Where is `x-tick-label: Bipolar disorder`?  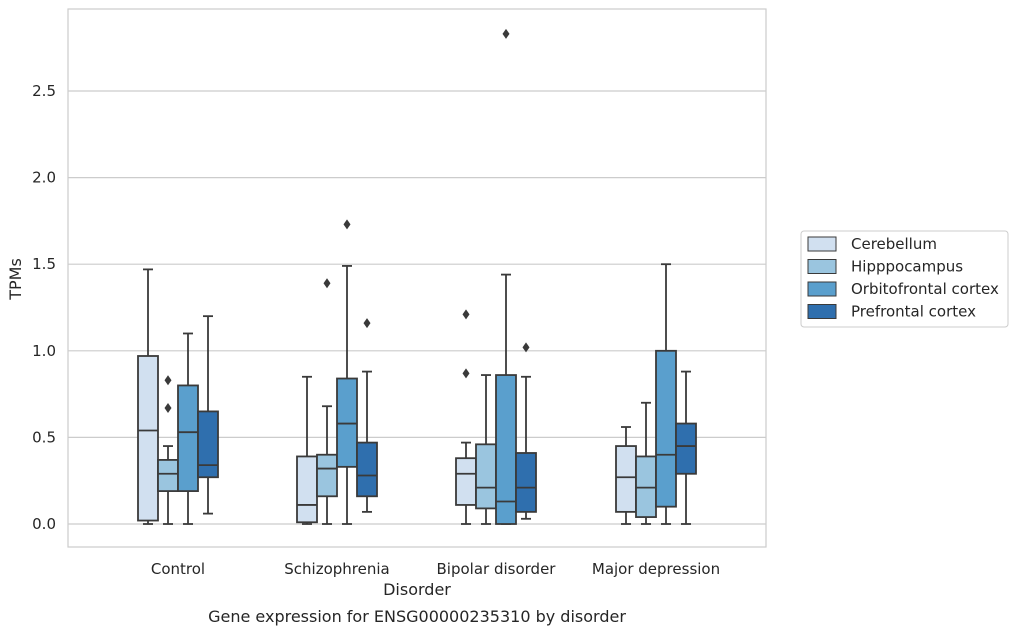
x-tick-label: Bipolar disorder is located at coordinates (497, 569).